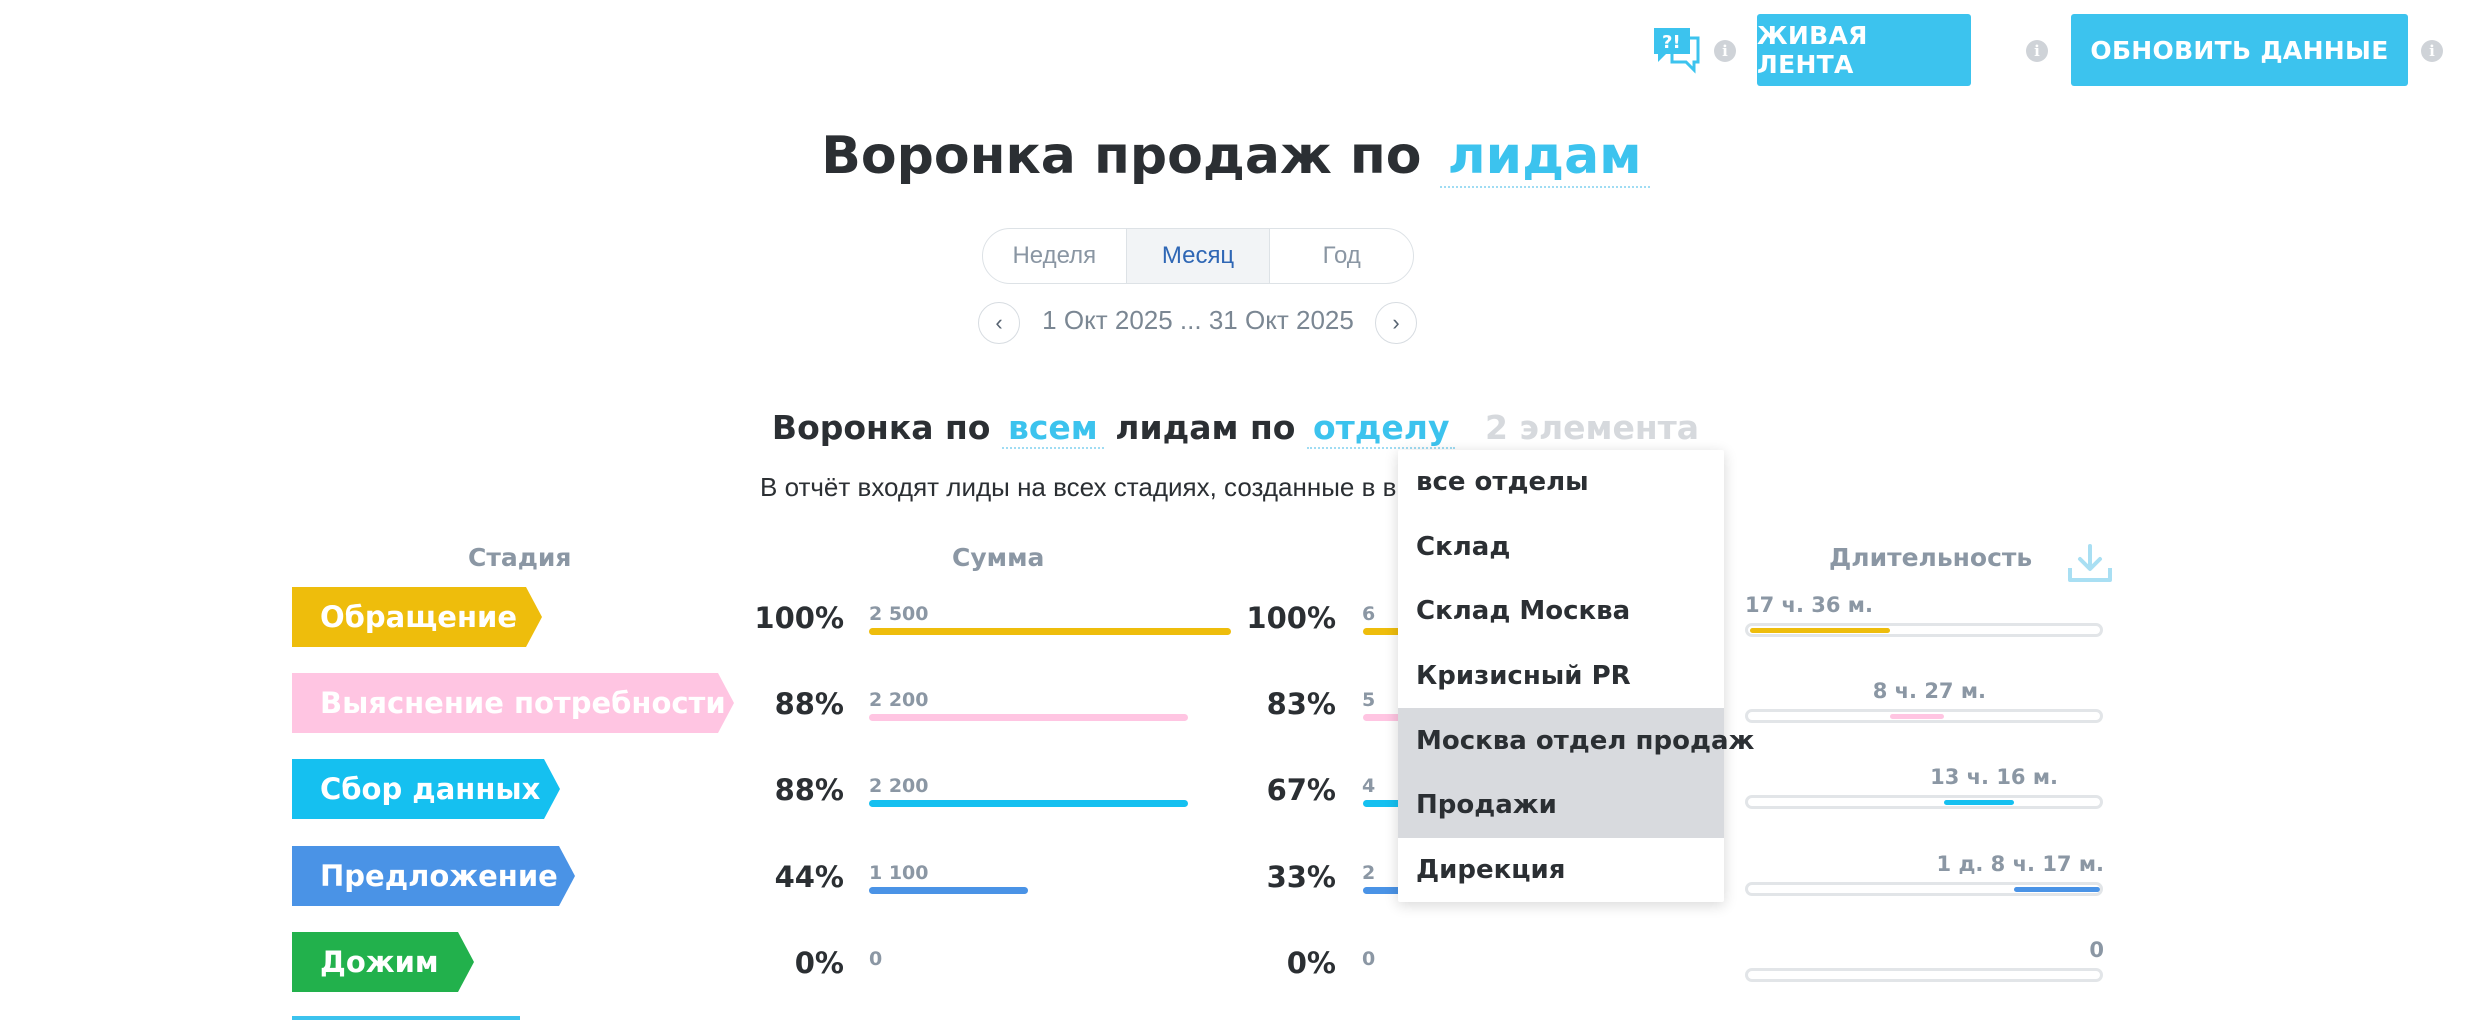 The height and width of the screenshot is (1020, 2471). What do you see at coordinates (2020, 864) in the screenshot?
I see `duration-label: 1 д. 8 ч. 17 м.` at bounding box center [2020, 864].